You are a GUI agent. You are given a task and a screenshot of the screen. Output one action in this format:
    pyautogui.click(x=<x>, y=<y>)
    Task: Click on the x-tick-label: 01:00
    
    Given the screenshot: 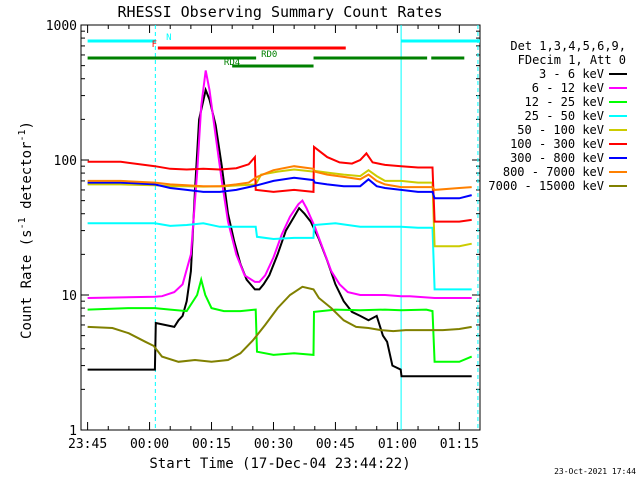 What is the action you would take?
    pyautogui.click(x=397, y=444)
    